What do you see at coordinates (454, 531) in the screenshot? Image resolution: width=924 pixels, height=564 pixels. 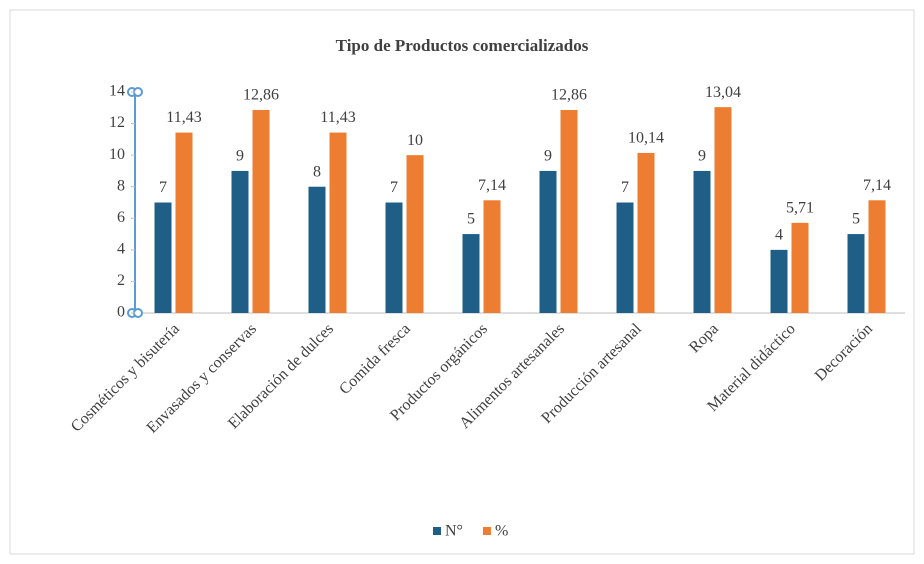 I see `legend-label: N°` at bounding box center [454, 531].